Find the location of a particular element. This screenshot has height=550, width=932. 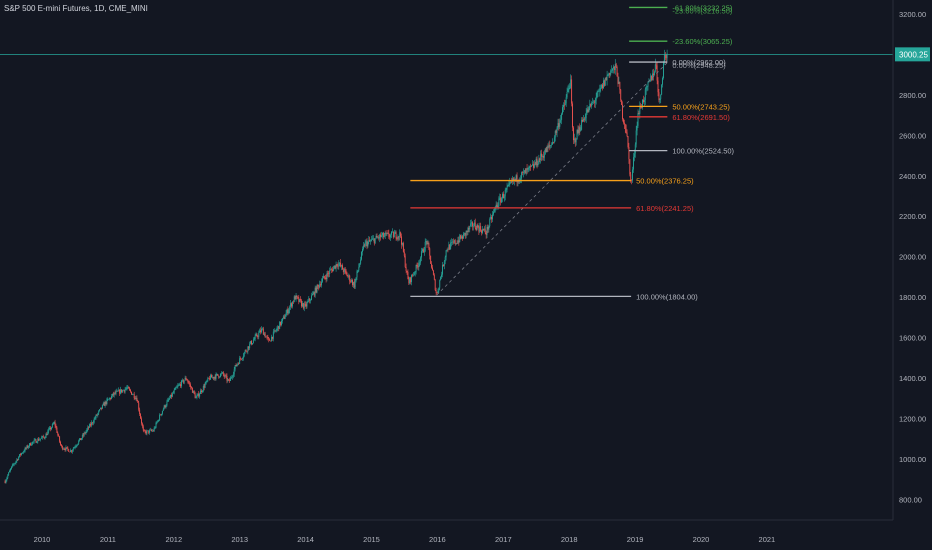

fib-level-label: -61.80%(3232.25) is located at coordinates (702, 7).